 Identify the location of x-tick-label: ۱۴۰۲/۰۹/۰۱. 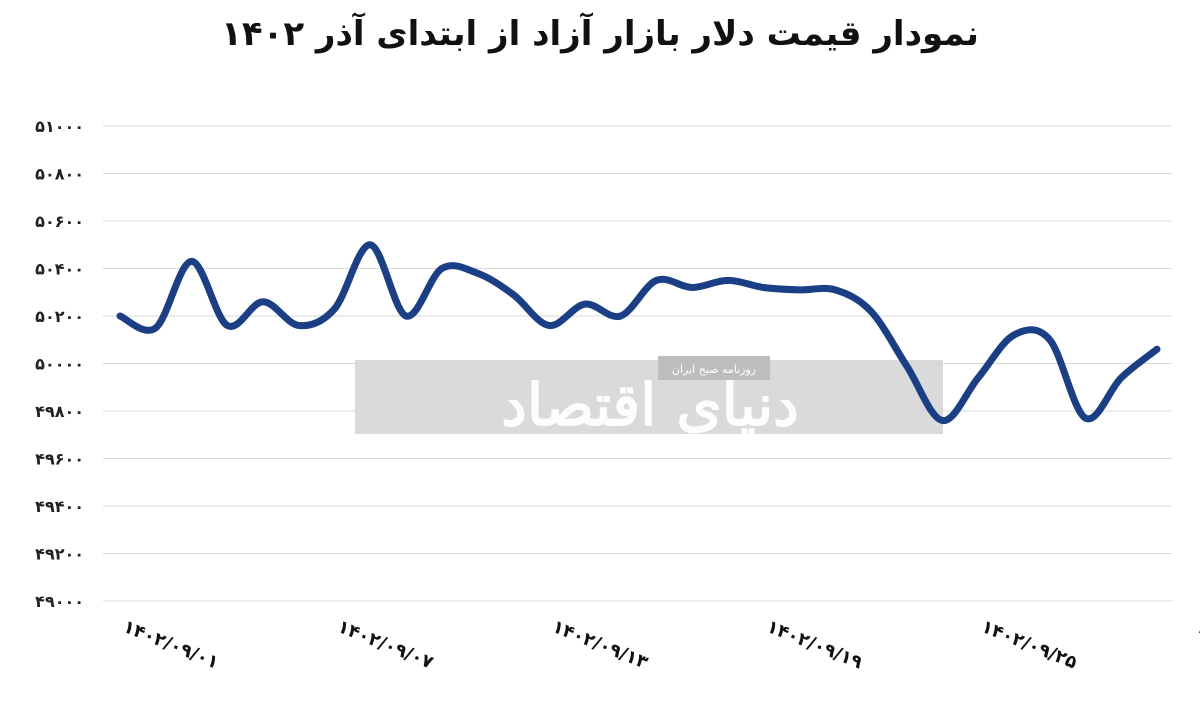
(171, 644).